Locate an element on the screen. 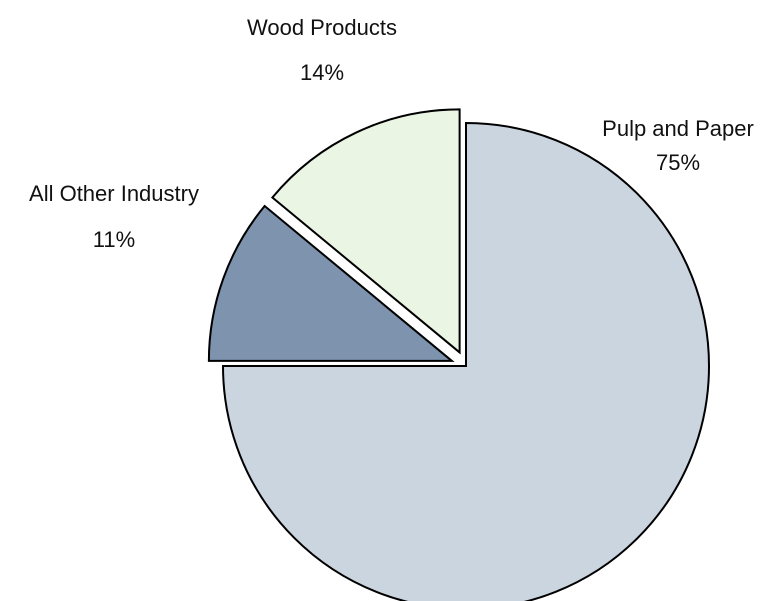 The image size is (771, 601). pie-slice-wood-products is located at coordinates (365, 231).